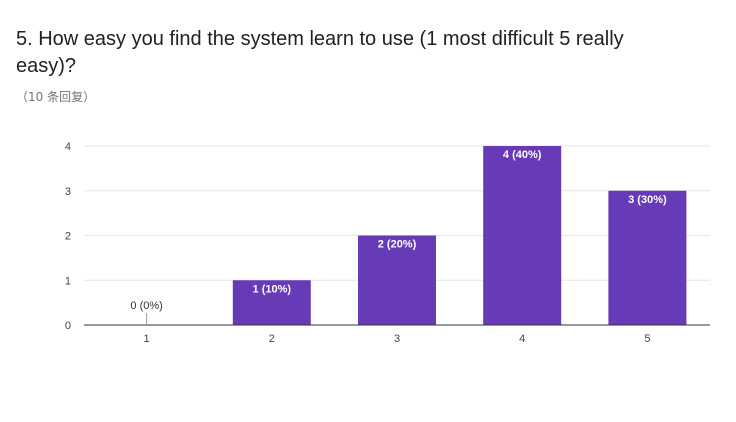  What do you see at coordinates (68, 147) in the screenshot?
I see `y-tick-label: 4` at bounding box center [68, 147].